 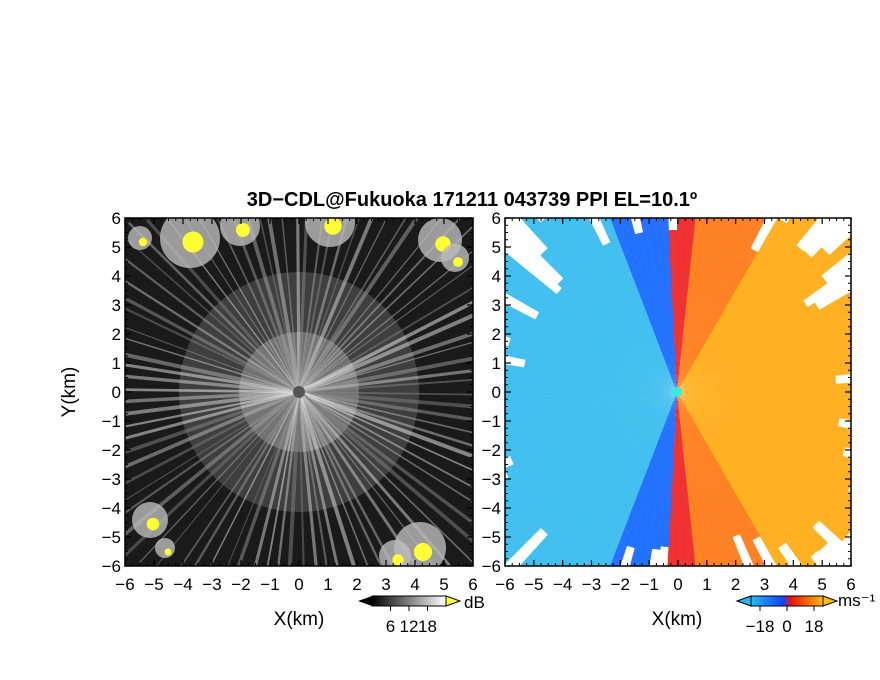 I want to click on x-tick-label: −6, so click(x=504, y=584).